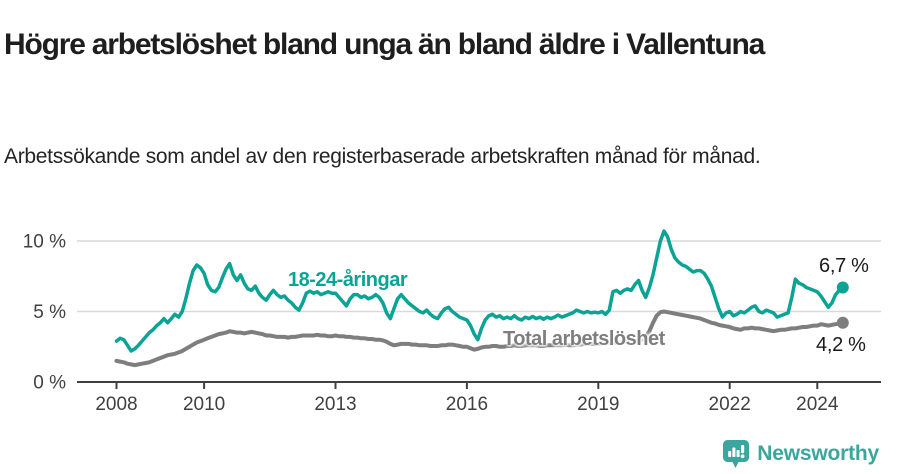 This screenshot has width=900, height=474. What do you see at coordinates (598, 404) in the screenshot?
I see `x-tick-label: 2019` at bounding box center [598, 404].